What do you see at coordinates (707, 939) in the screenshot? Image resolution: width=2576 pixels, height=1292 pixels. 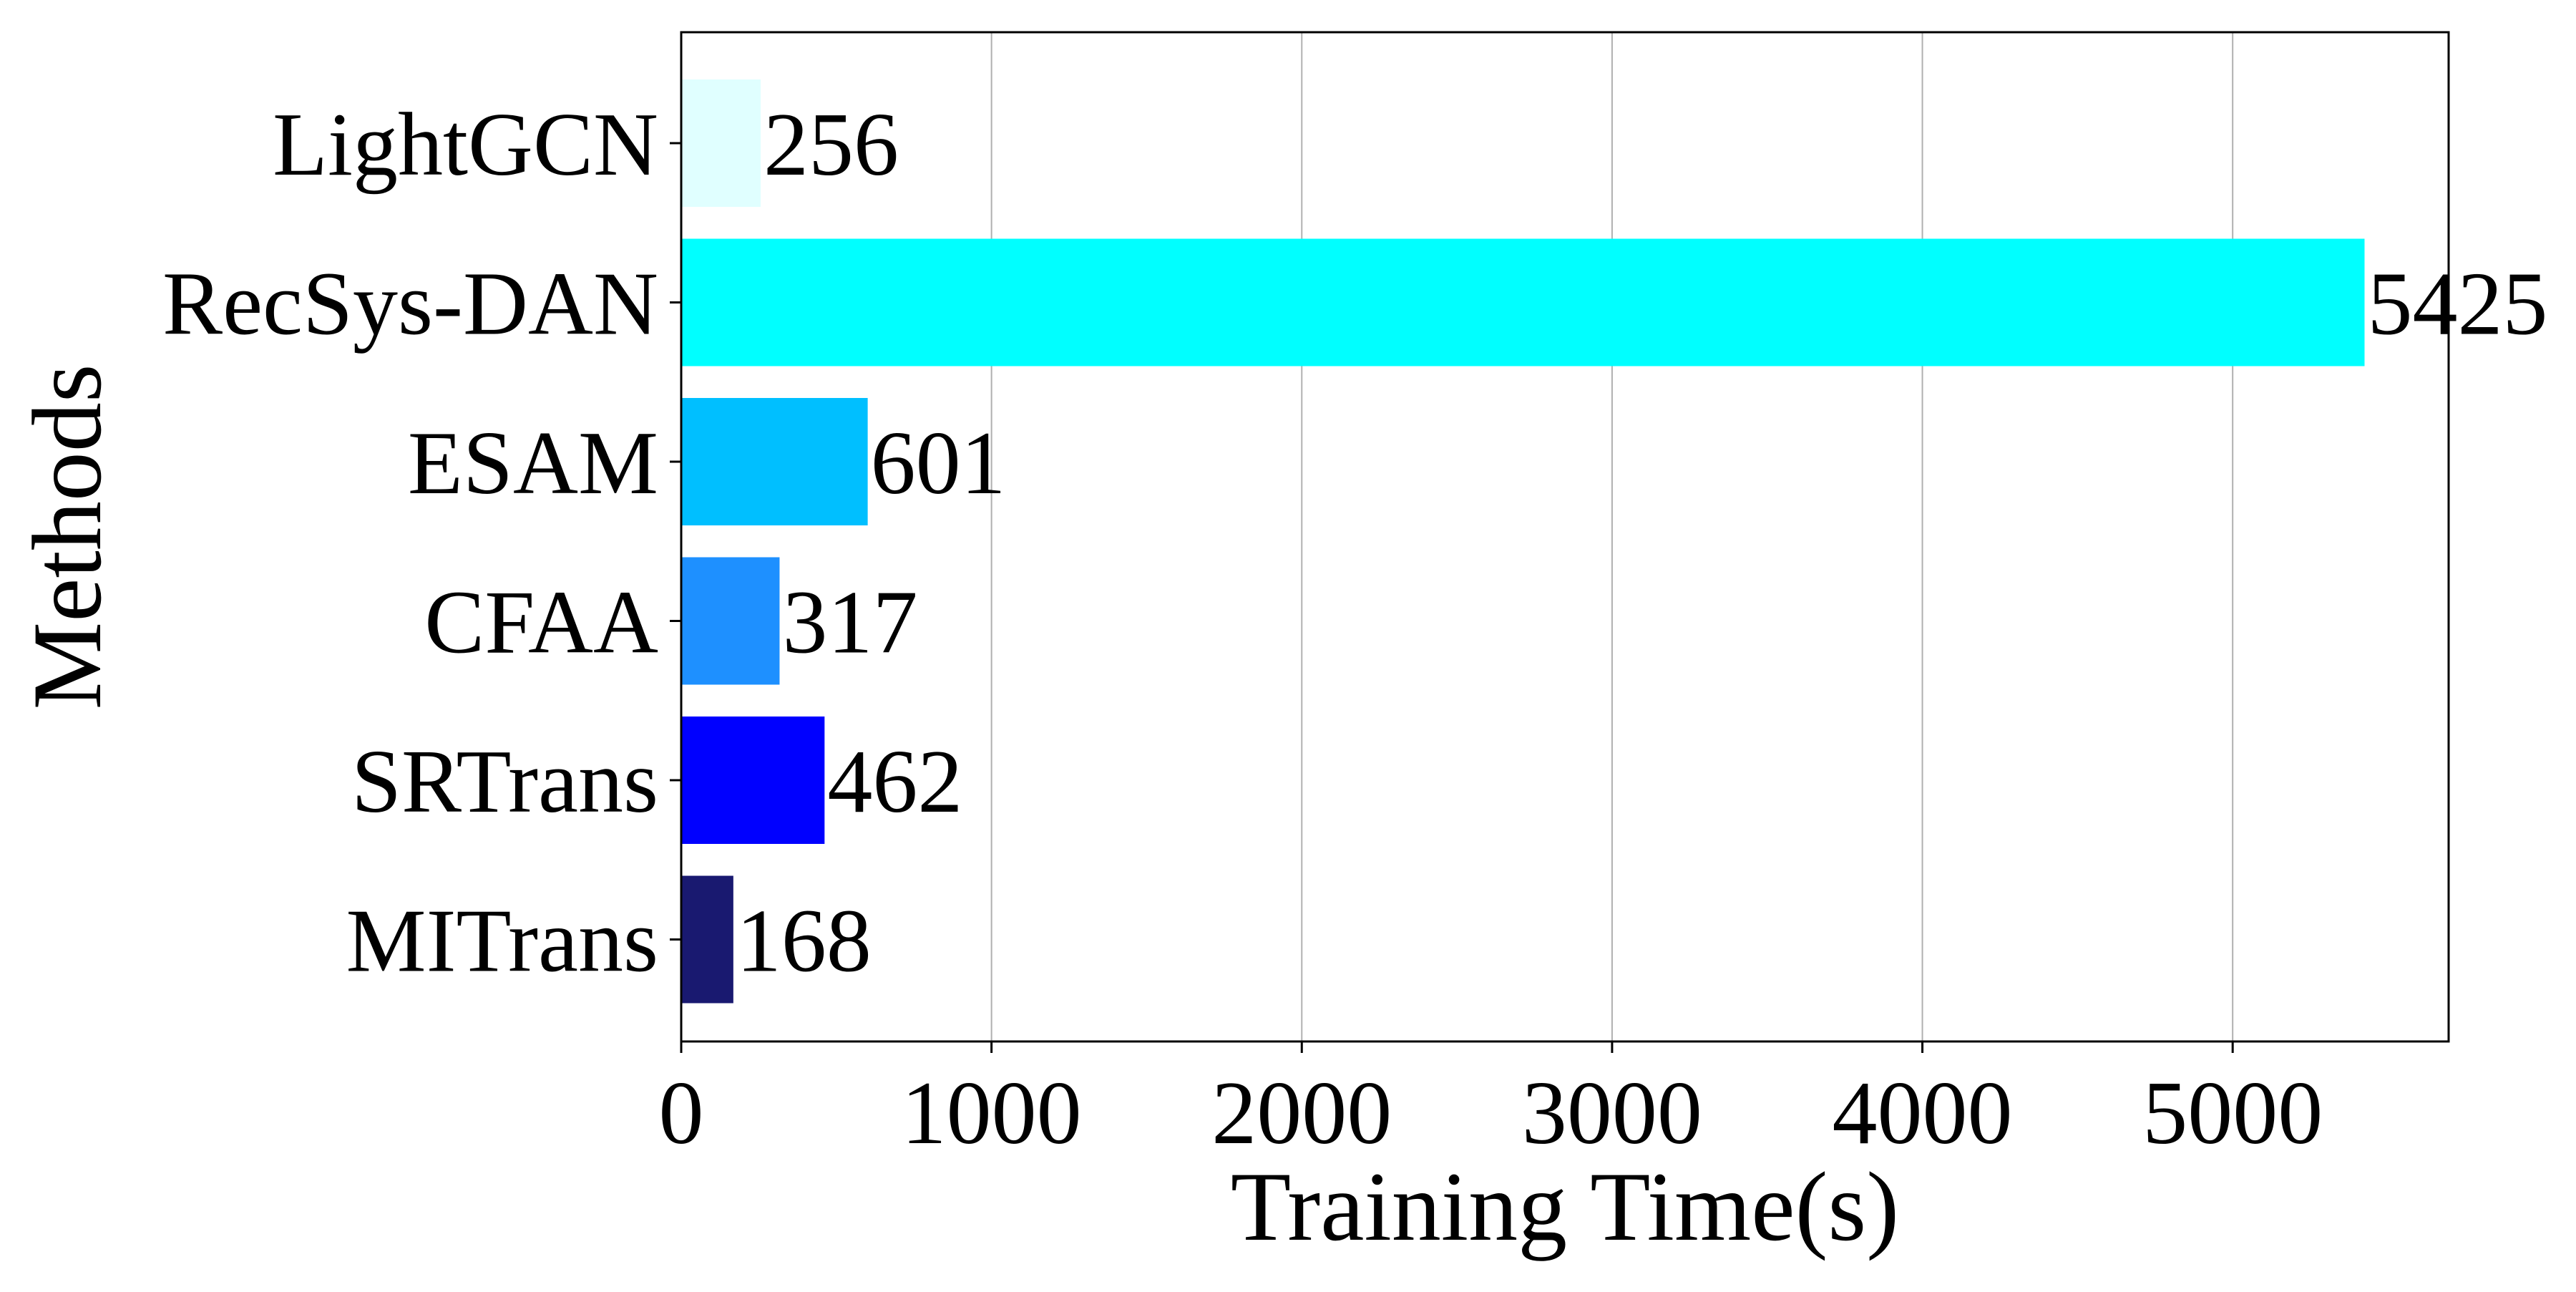 I see `bar-mitrans` at bounding box center [707, 939].